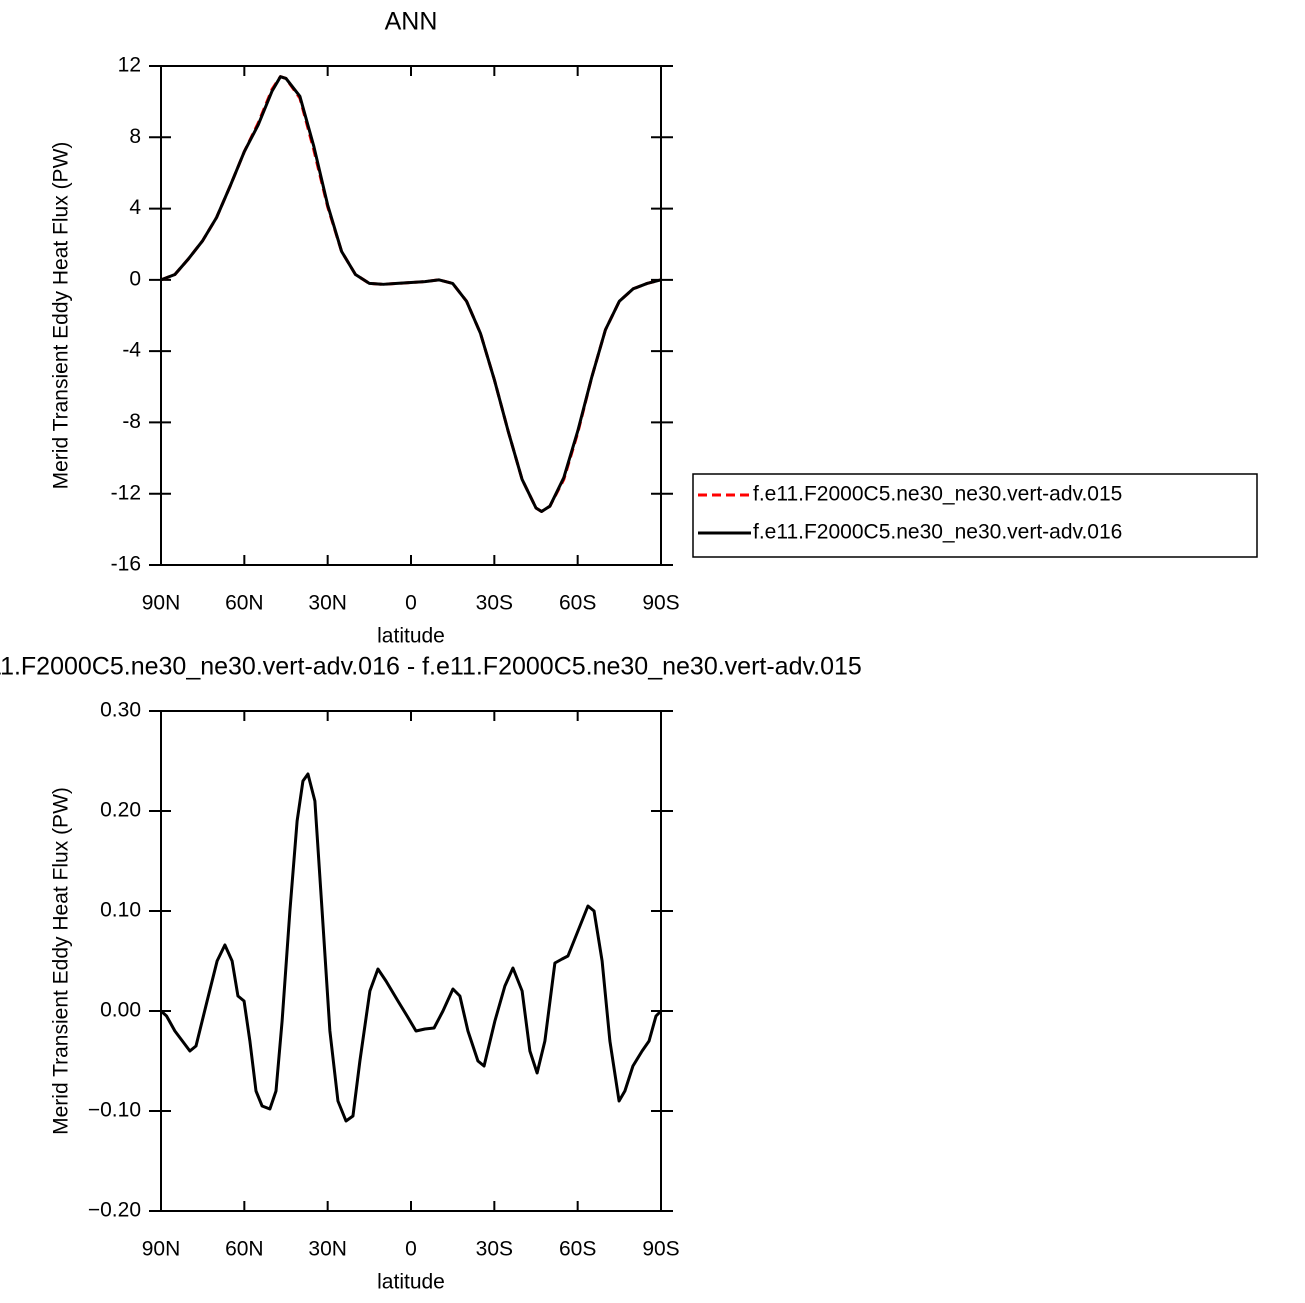 The image size is (1305, 1303). Describe the element at coordinates (120, 710) in the screenshot. I see `y-tick-label: 0.30` at that location.